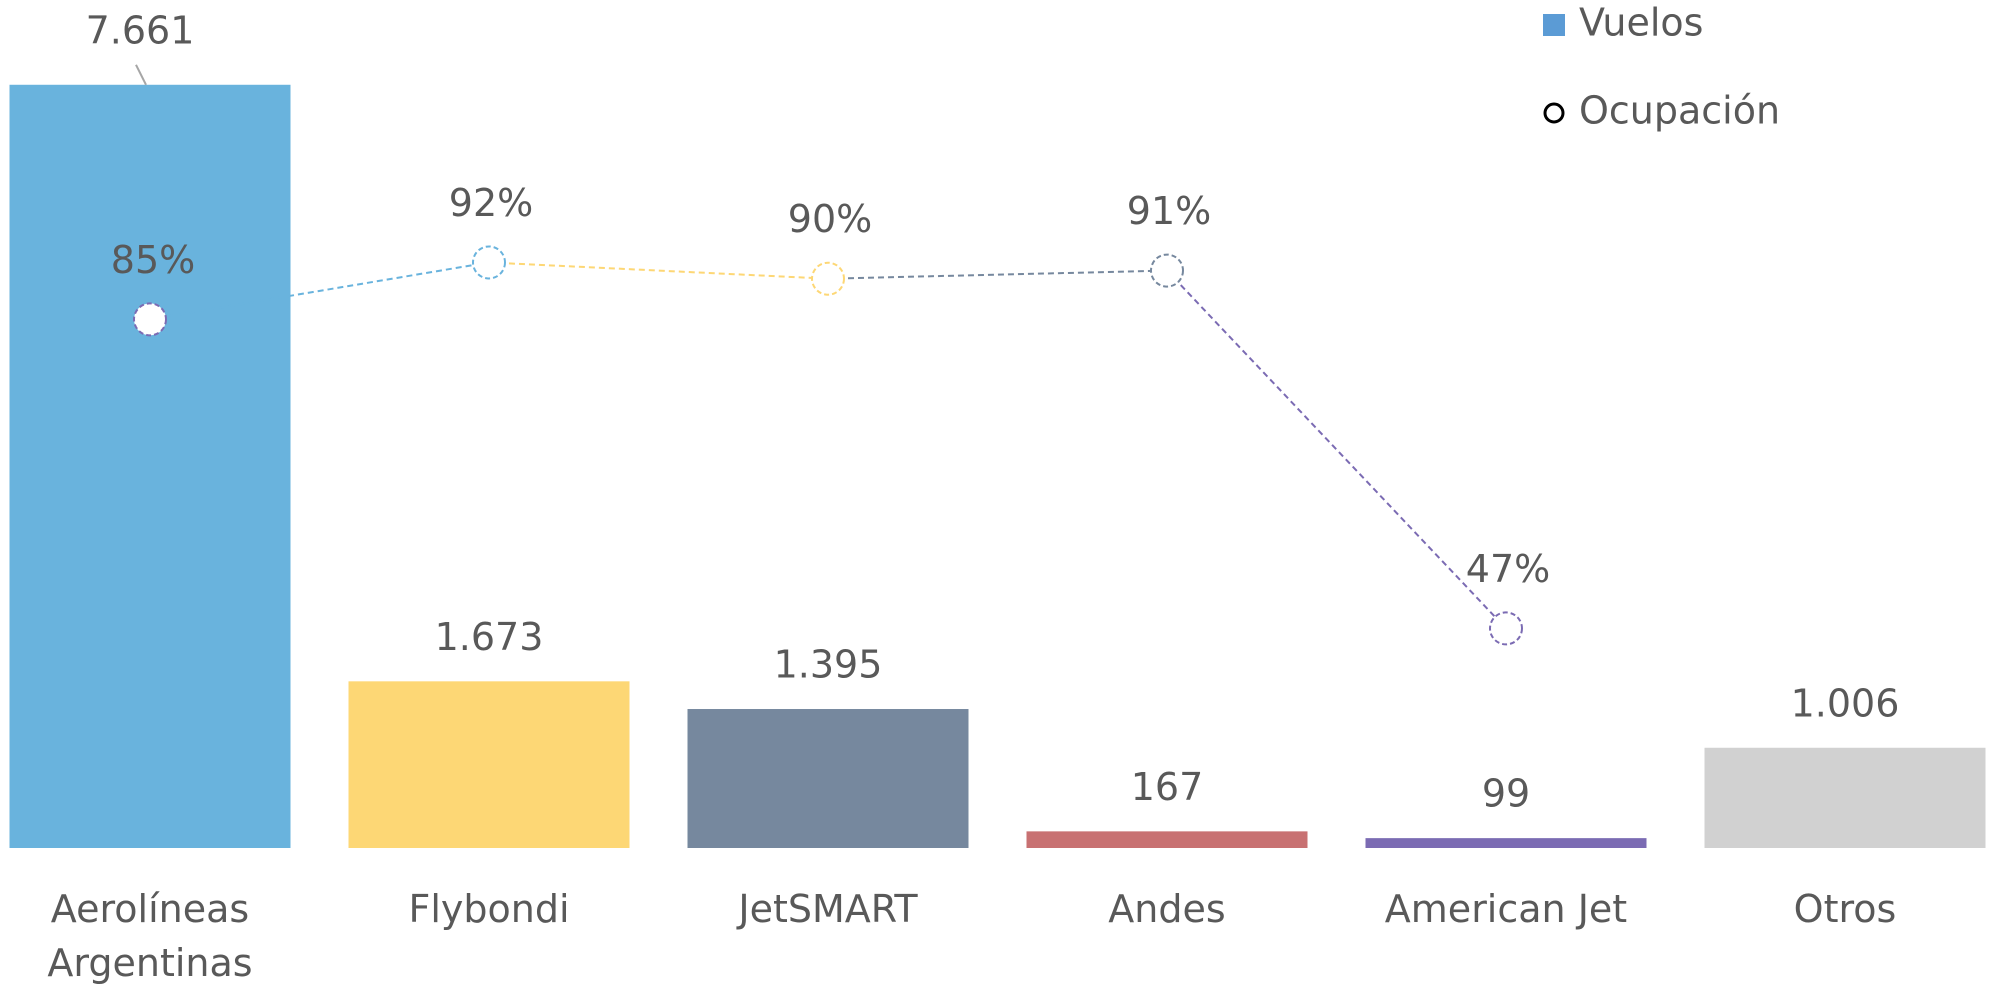 The height and width of the screenshot is (990, 1991). What do you see at coordinates (1845, 909) in the screenshot?
I see `x-tick-label: Otros` at bounding box center [1845, 909].